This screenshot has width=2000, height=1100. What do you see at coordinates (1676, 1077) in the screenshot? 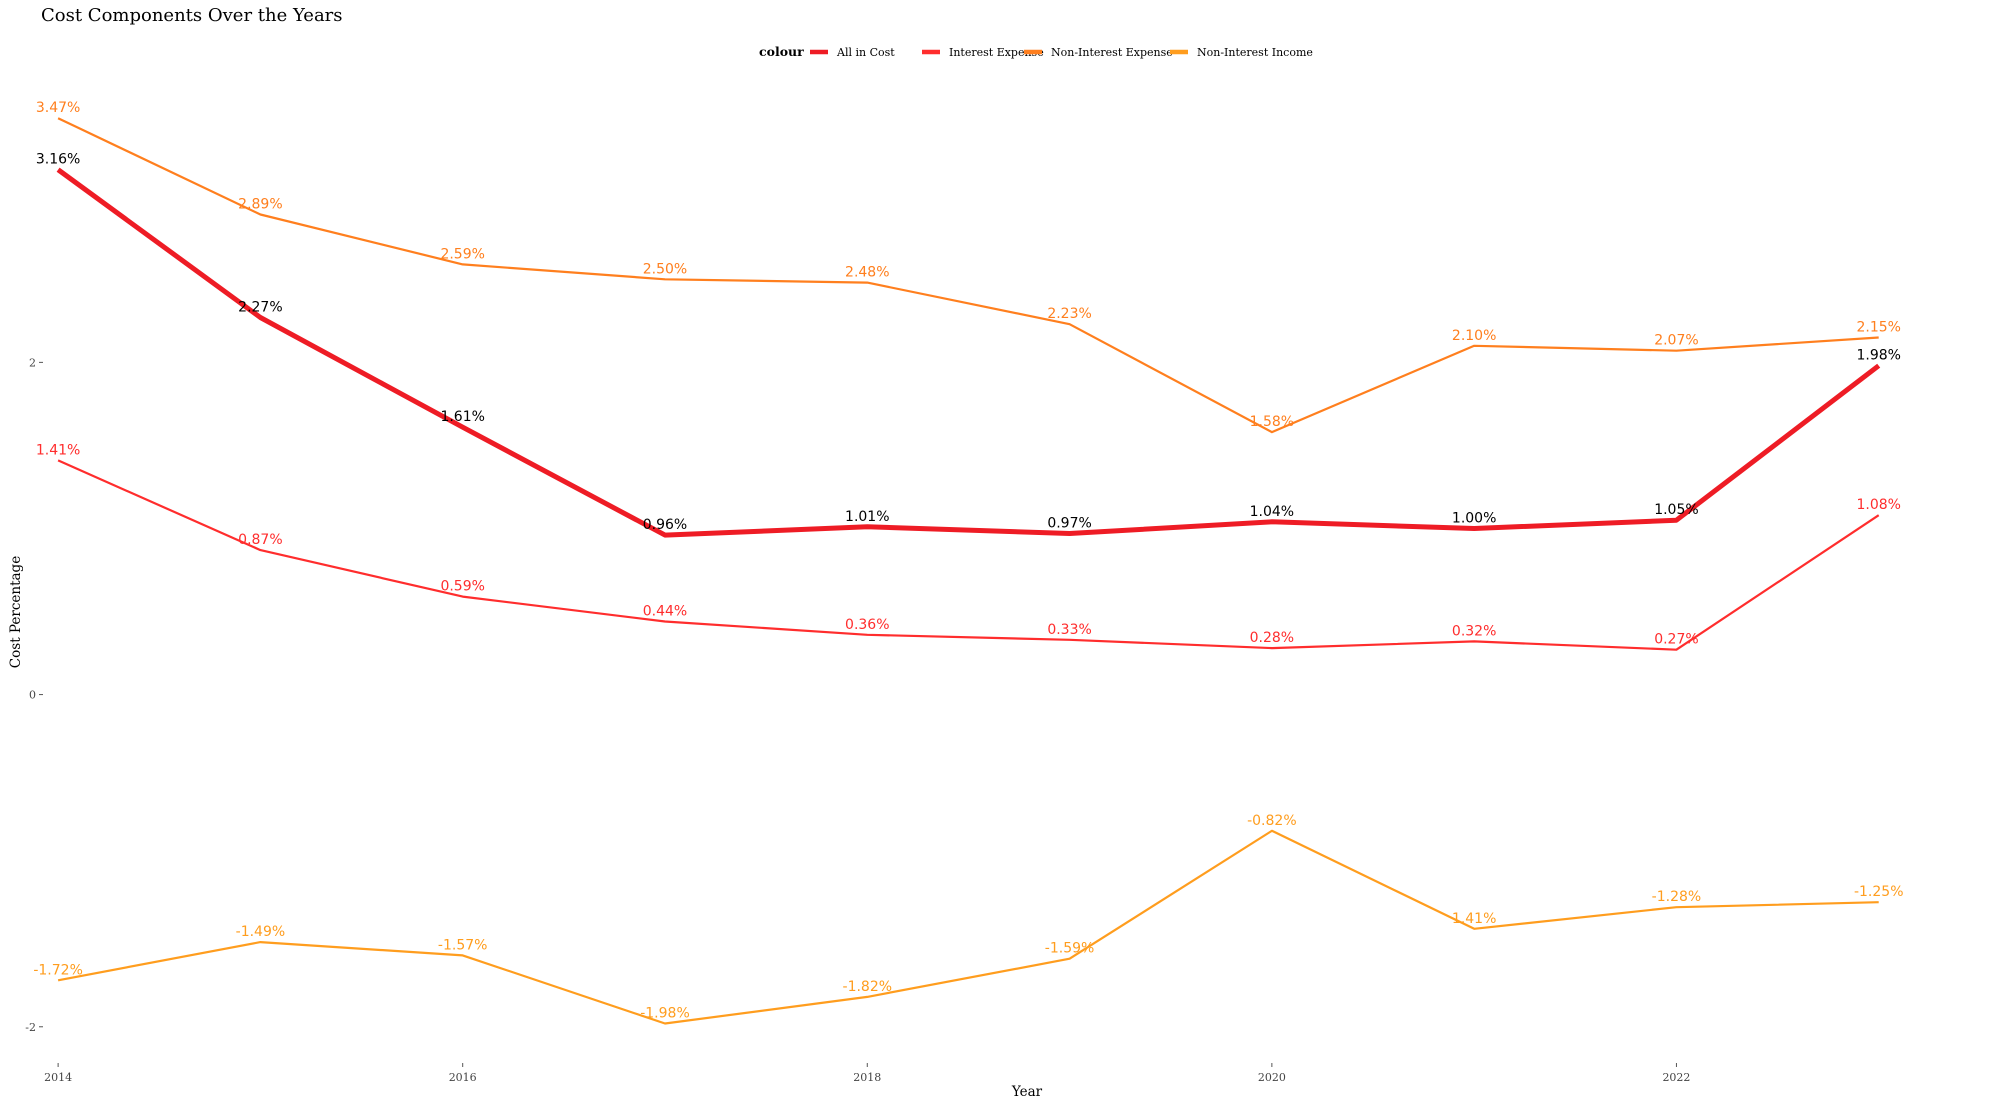
I see `x-tick-label: 2022` at bounding box center [1676, 1077].